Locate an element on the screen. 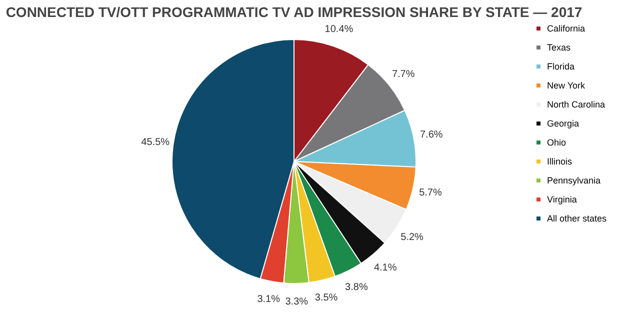 The image size is (640, 320). data-label: 7.7% is located at coordinates (403, 74).